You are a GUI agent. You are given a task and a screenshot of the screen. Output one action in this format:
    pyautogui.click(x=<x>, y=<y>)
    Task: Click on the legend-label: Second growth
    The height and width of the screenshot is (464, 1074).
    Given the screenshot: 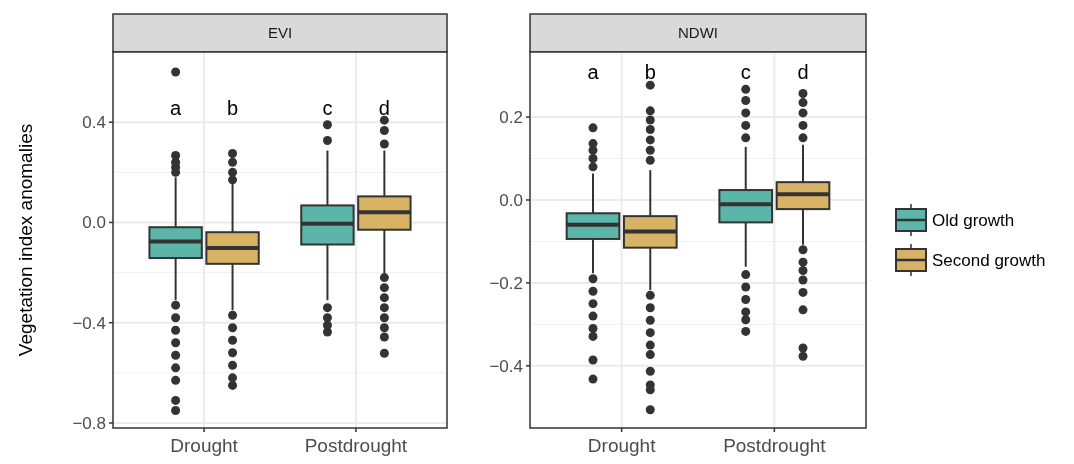 What is the action you would take?
    pyautogui.click(x=989, y=260)
    